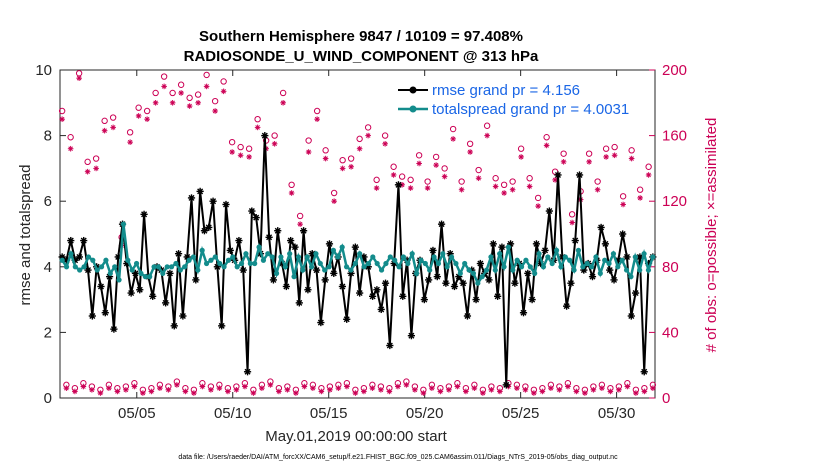 The width and height of the screenshot is (830, 470). What do you see at coordinates (425, 413) in the screenshot?
I see `x-tick-label: 05/20` at bounding box center [425, 413].